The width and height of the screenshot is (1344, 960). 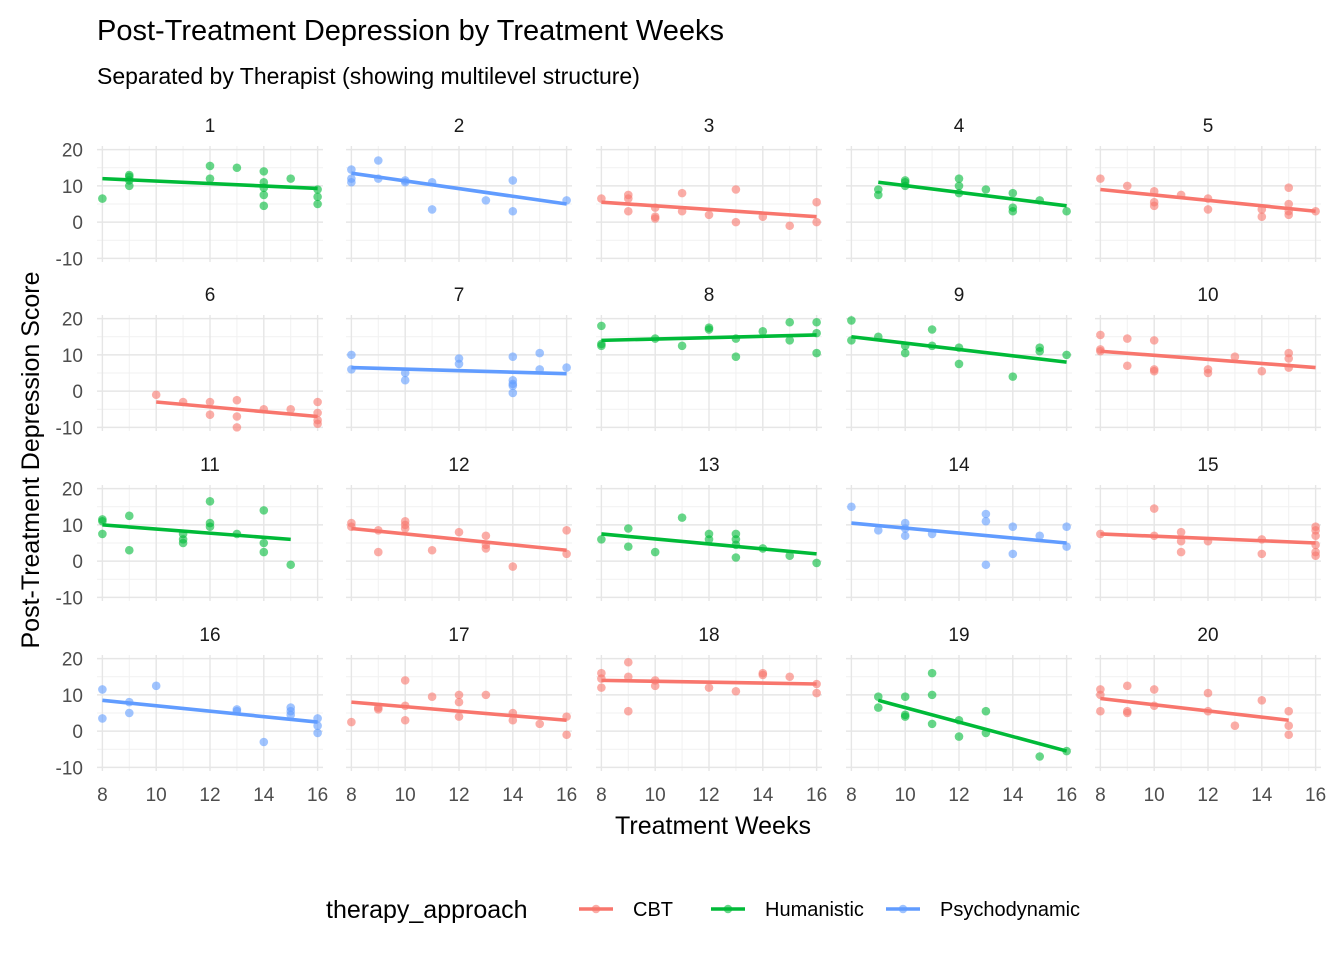 What do you see at coordinates (31, 459) in the screenshot?
I see `y-axis-label: Post-Treatment Depression Score` at bounding box center [31, 459].